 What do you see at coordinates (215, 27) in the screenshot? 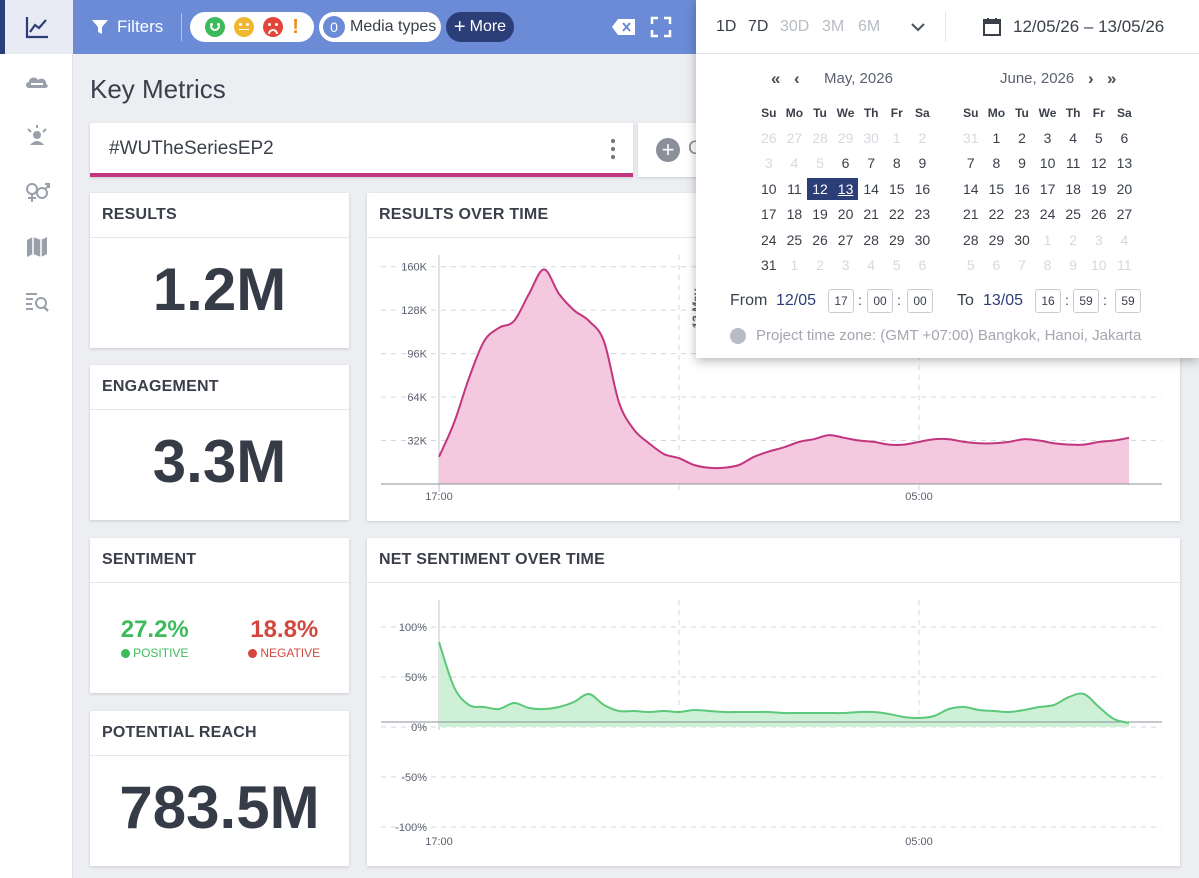
I see `positive-face-icon` at bounding box center [215, 27].